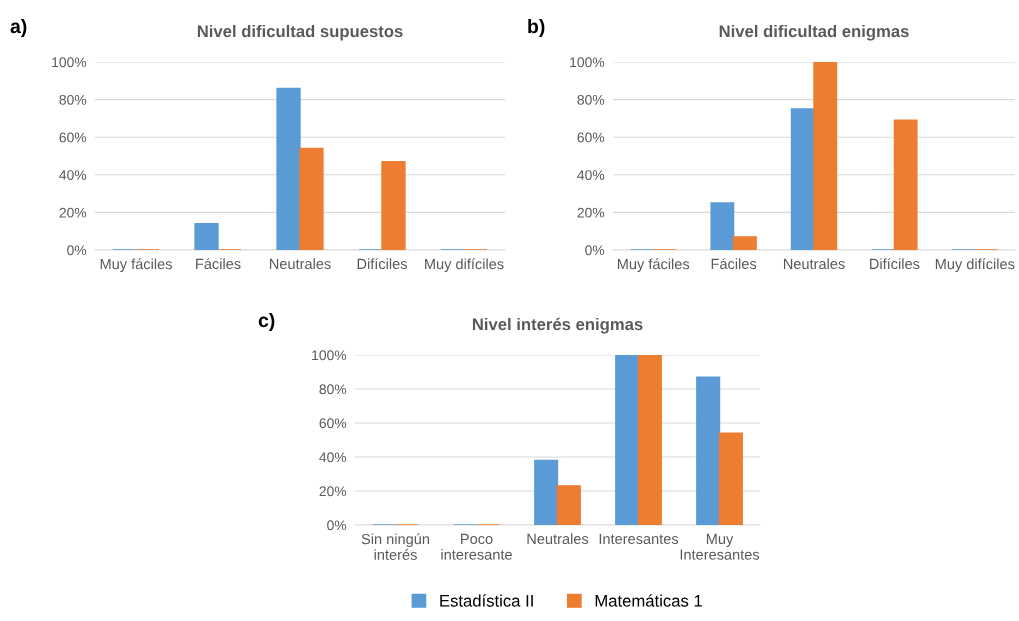 The height and width of the screenshot is (621, 1019). Describe the element at coordinates (639, 539) in the screenshot. I see `x-tick-label: Interesantes` at that location.